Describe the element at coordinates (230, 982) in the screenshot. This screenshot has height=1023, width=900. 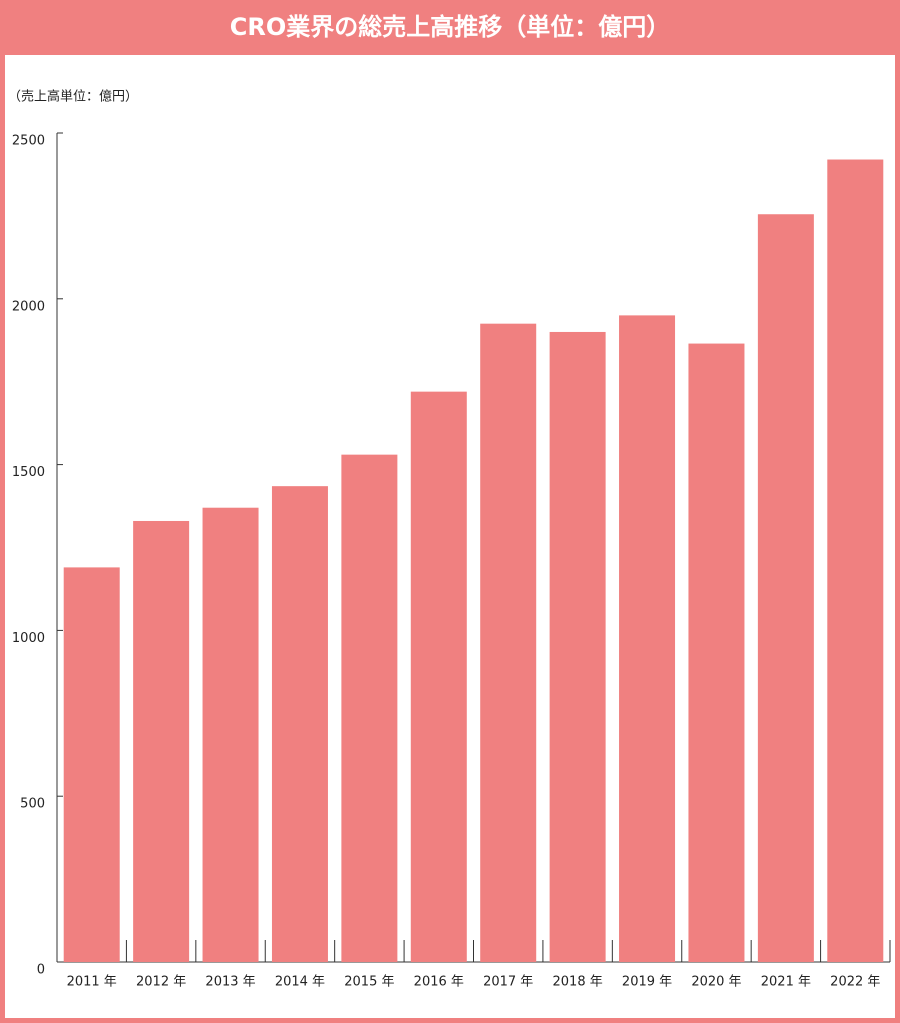
I see `x-tick-label: 2013 年` at that location.